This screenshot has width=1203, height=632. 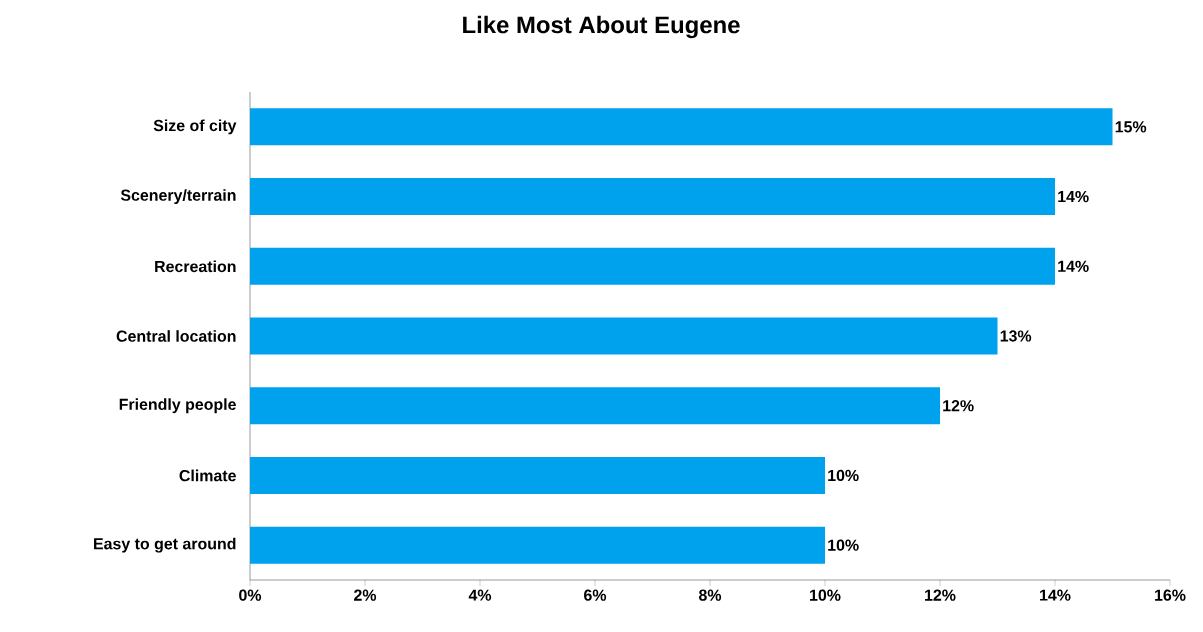 I want to click on data-label: 13%, so click(x=1016, y=336).